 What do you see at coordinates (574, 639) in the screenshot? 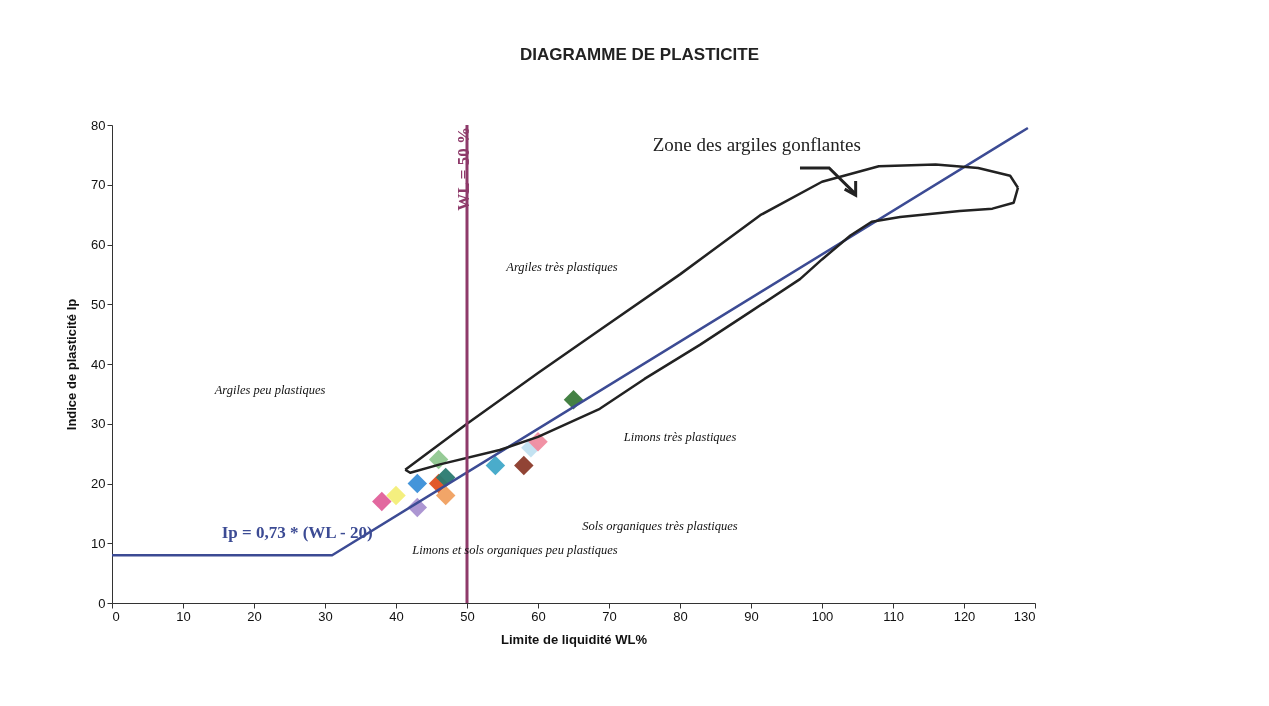
I see `x-axis-title: Limite de liquidité WL%` at bounding box center [574, 639].